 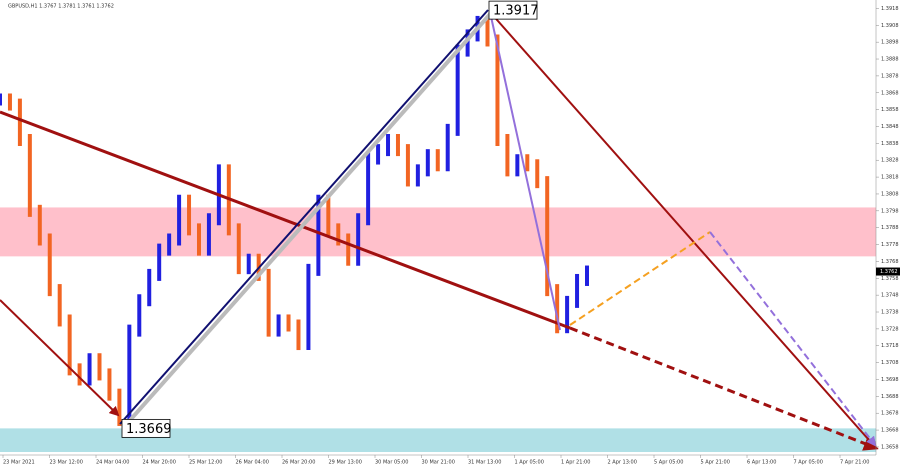 What do you see at coordinates (345, 463) in the screenshot?
I see `x-tick-label: 29 Mar 13:00` at bounding box center [345, 463].